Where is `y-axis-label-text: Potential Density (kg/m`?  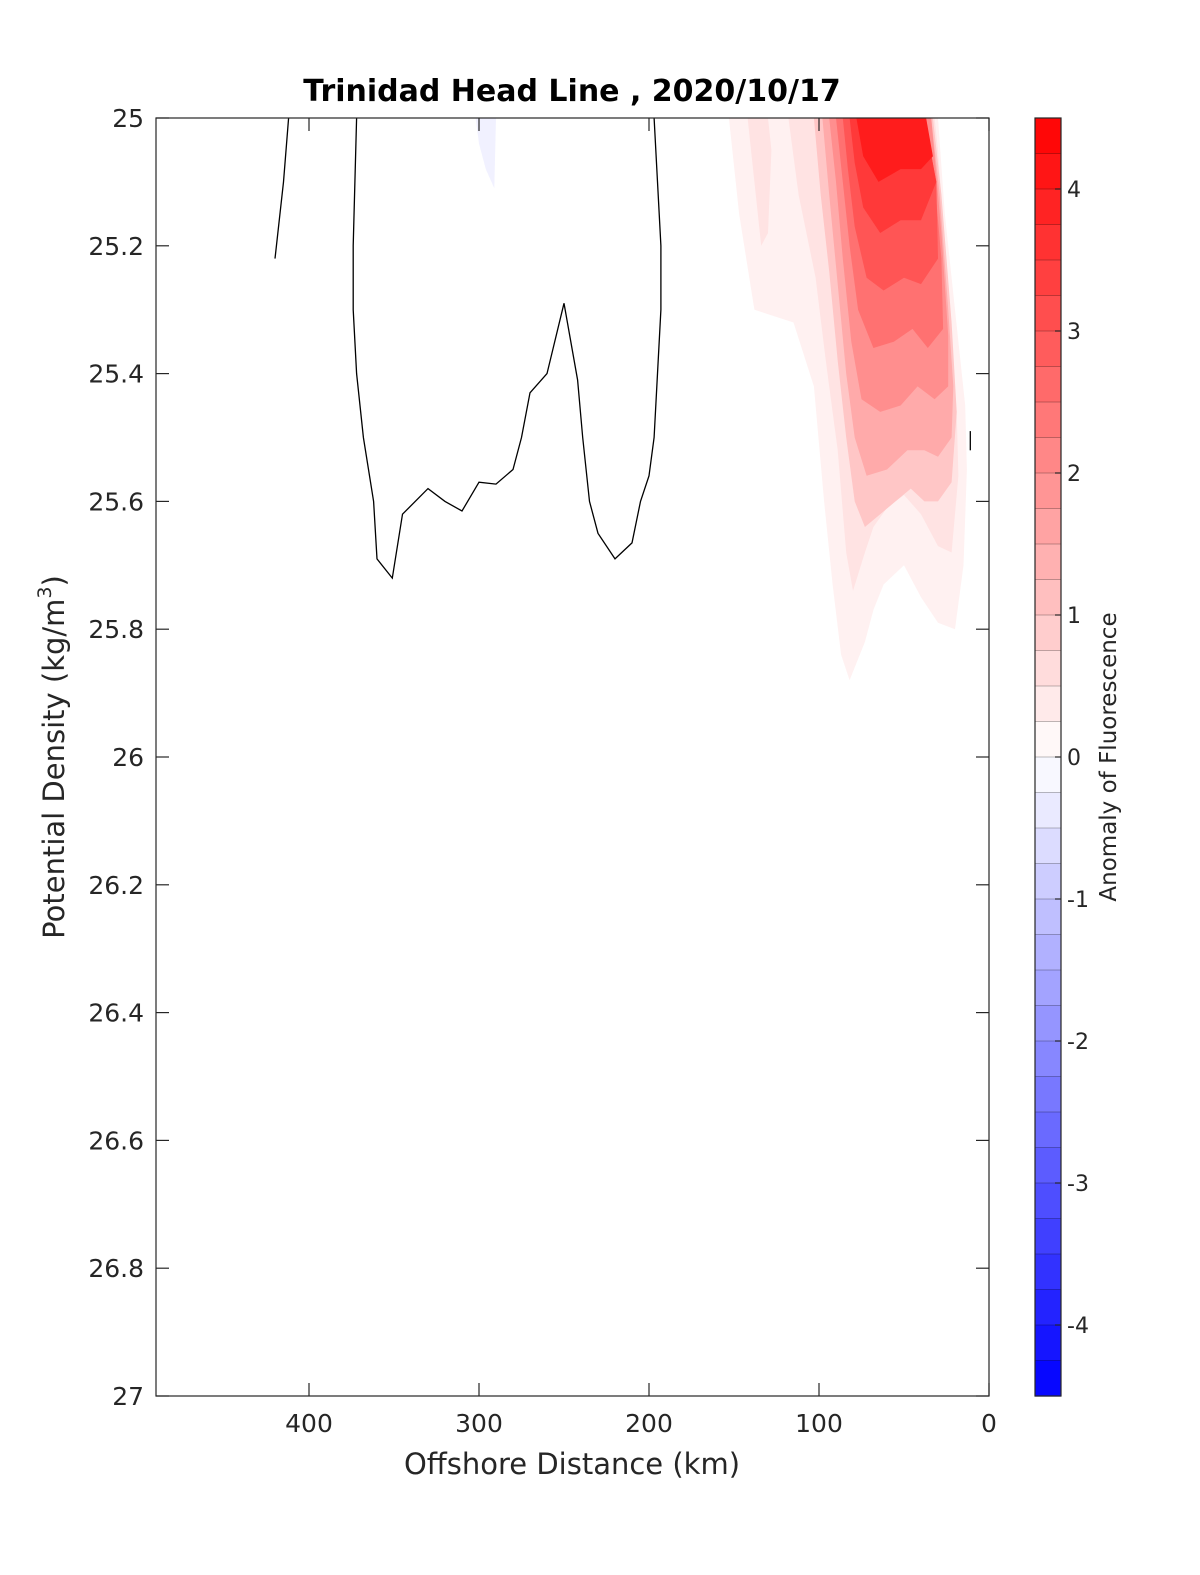
y-axis-label-text: Potential Density (kg/m is located at coordinates (54, 769).